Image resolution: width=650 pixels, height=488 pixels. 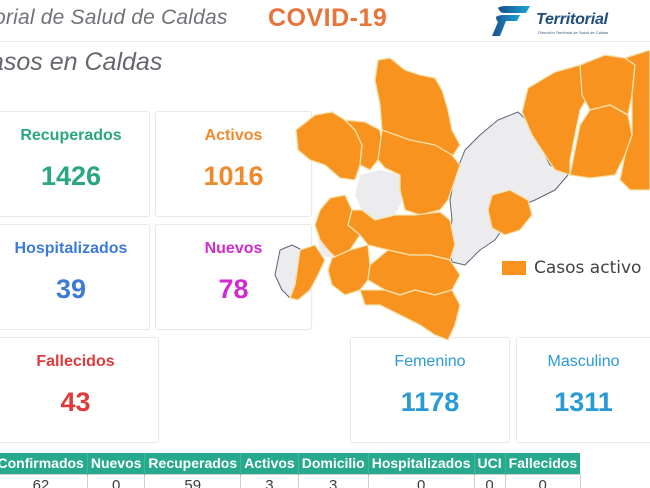 What do you see at coordinates (430, 402) in the screenshot?
I see `card-value: 1178` at bounding box center [430, 402].